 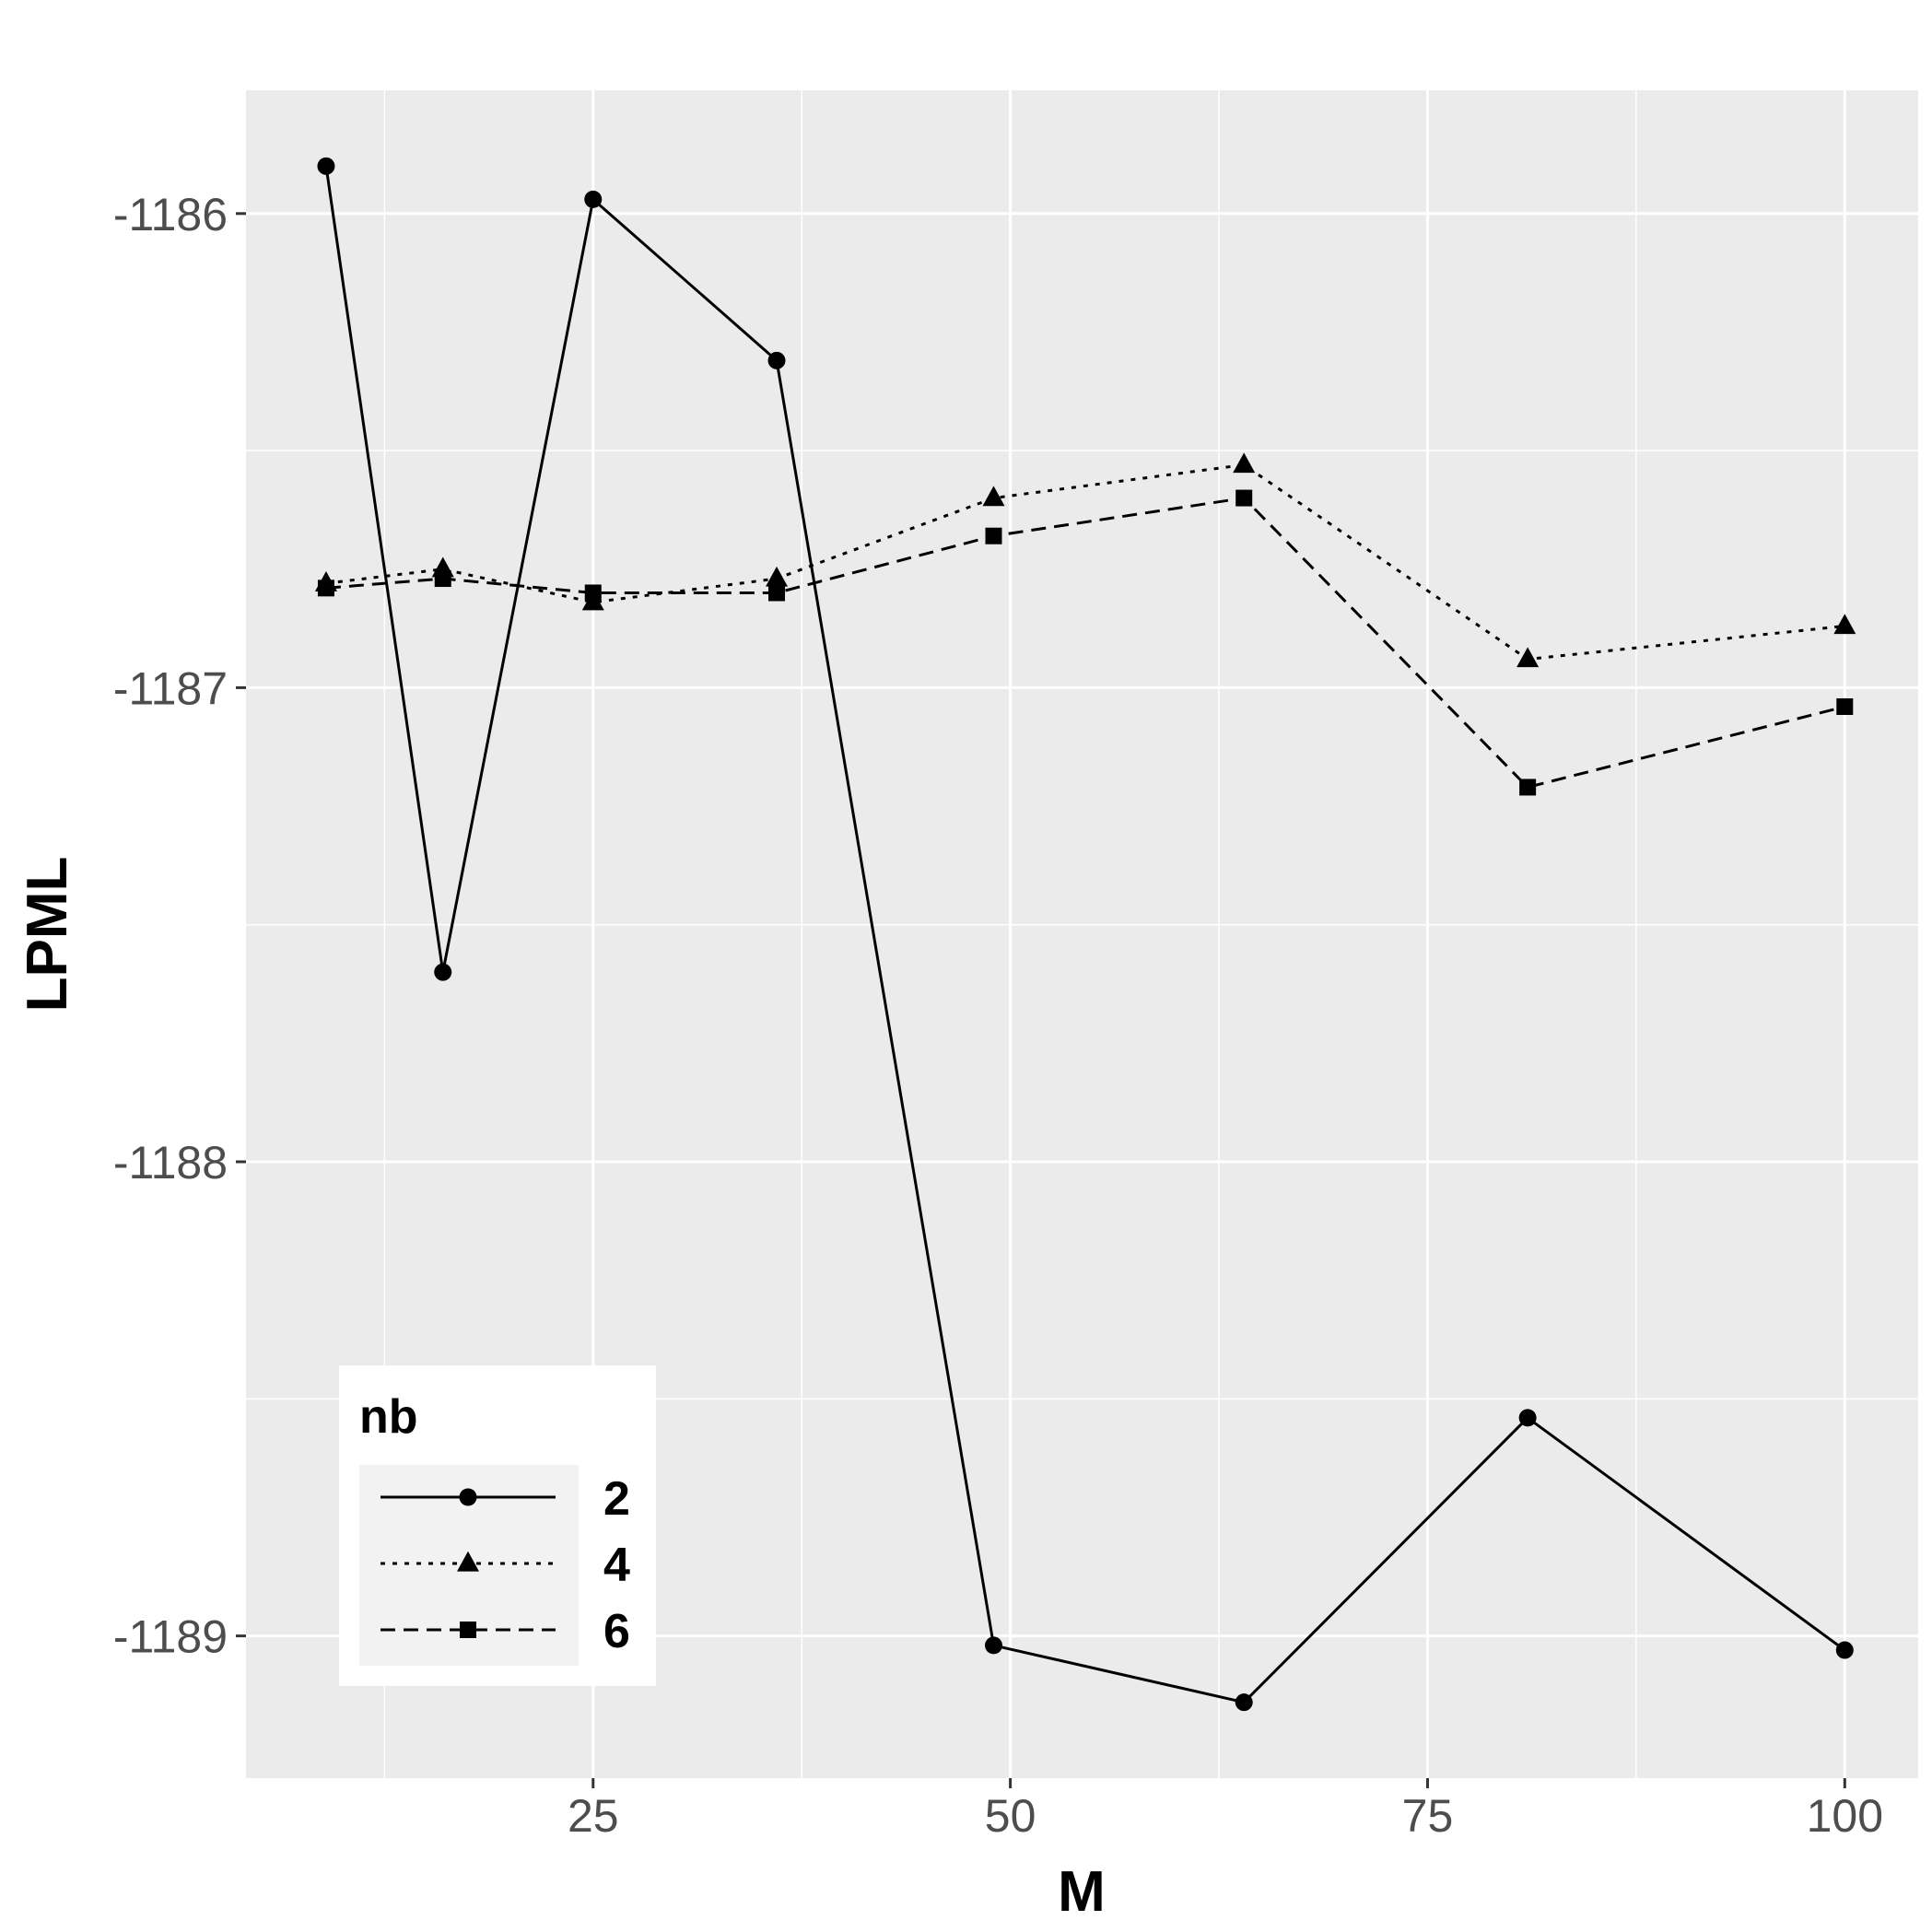 I want to click on legend: nb 2 4 6, so click(x=497, y=1525).